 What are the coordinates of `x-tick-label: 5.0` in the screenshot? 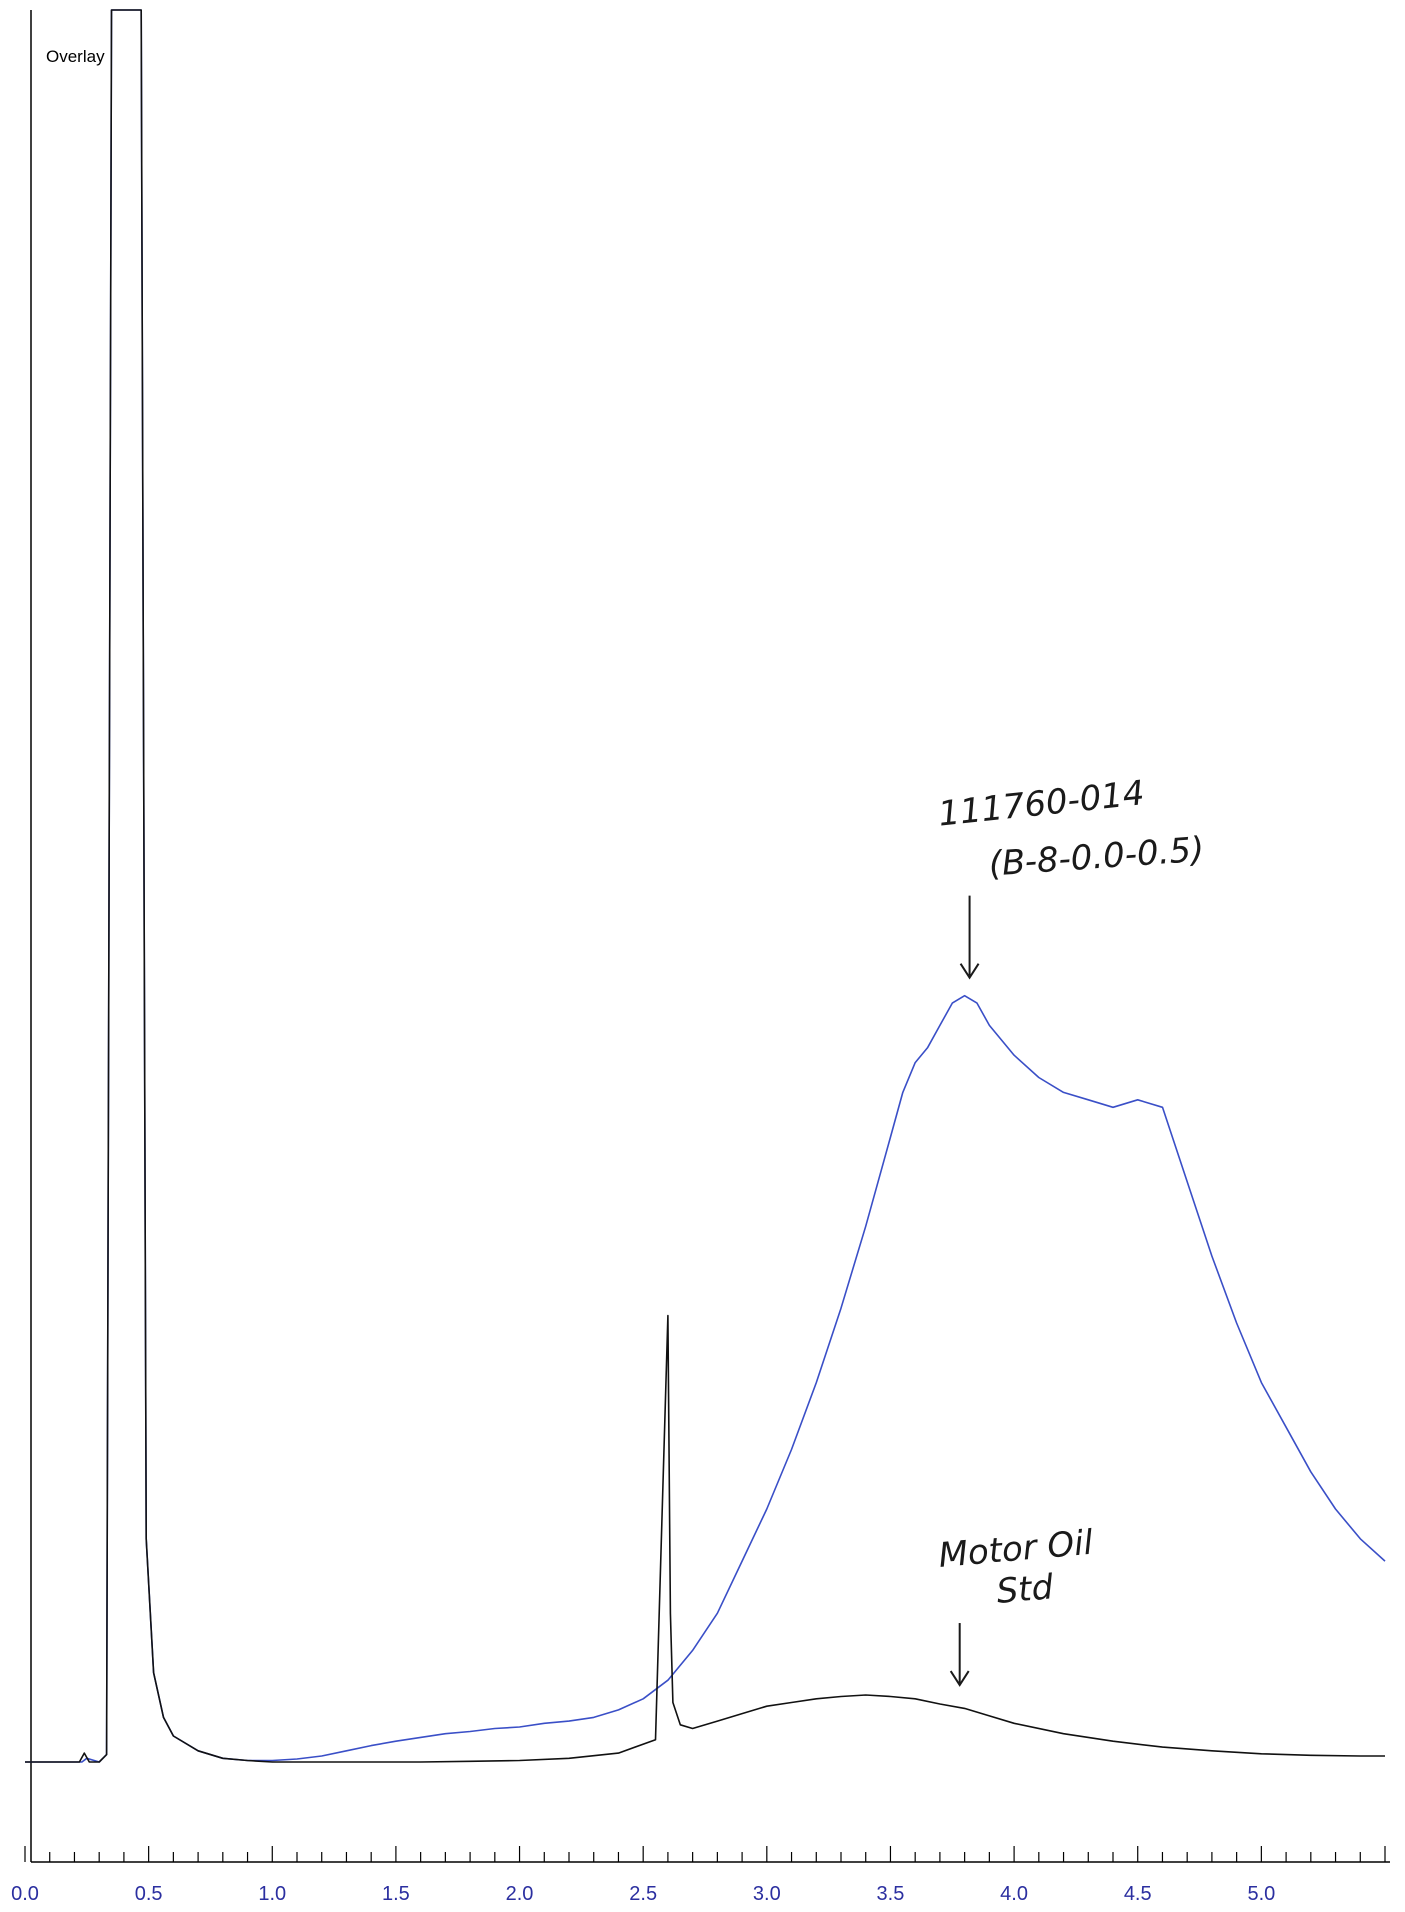 It's located at (1261, 1894).